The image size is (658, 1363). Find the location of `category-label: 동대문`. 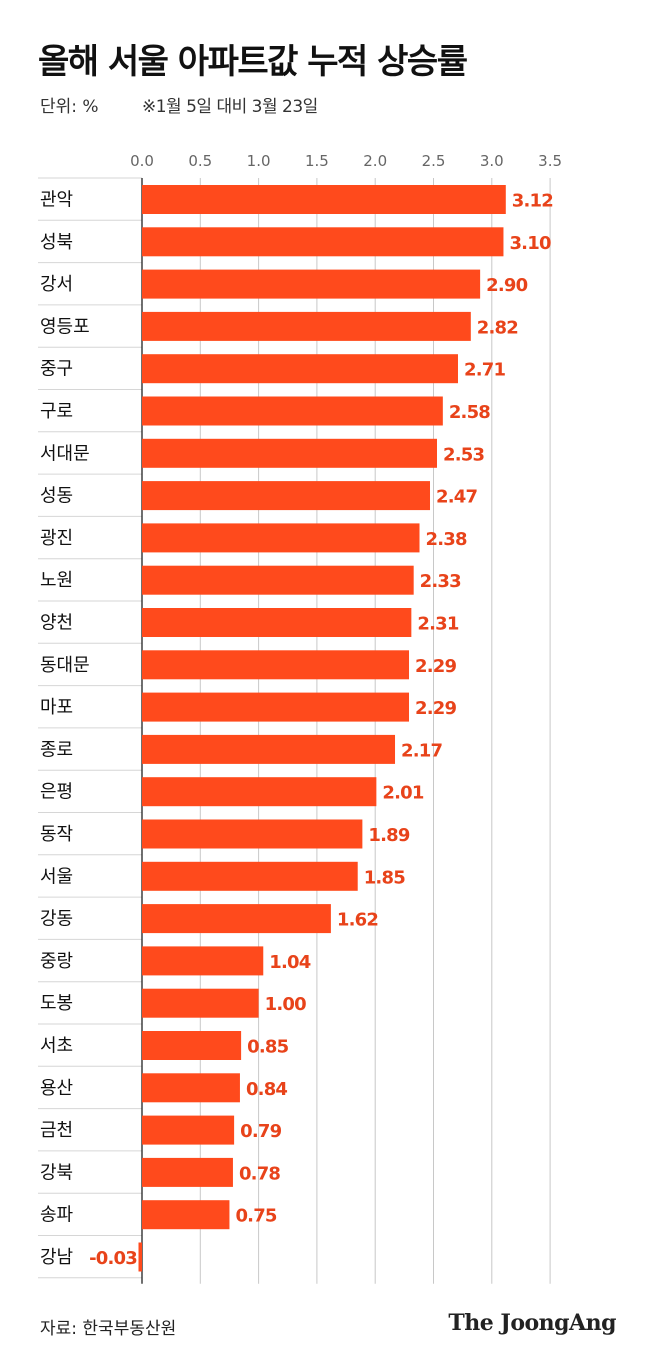

category-label: 동대문 is located at coordinates (65, 665).